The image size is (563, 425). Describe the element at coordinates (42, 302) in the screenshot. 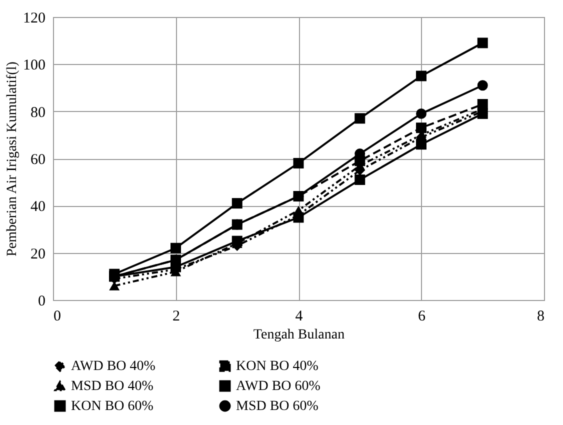

I see `y-tick-label: 0` at that location.